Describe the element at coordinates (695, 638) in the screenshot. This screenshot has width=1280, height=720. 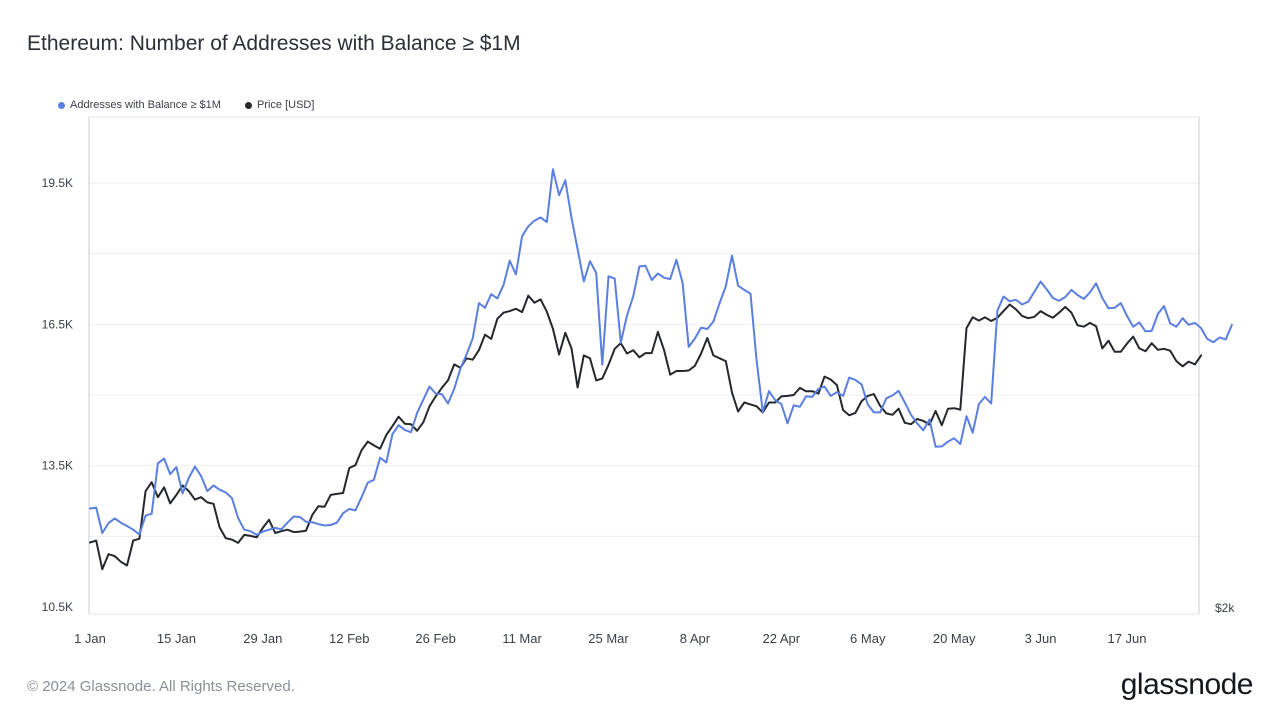
I see `x-tick-label-7: 8 Apr` at that location.